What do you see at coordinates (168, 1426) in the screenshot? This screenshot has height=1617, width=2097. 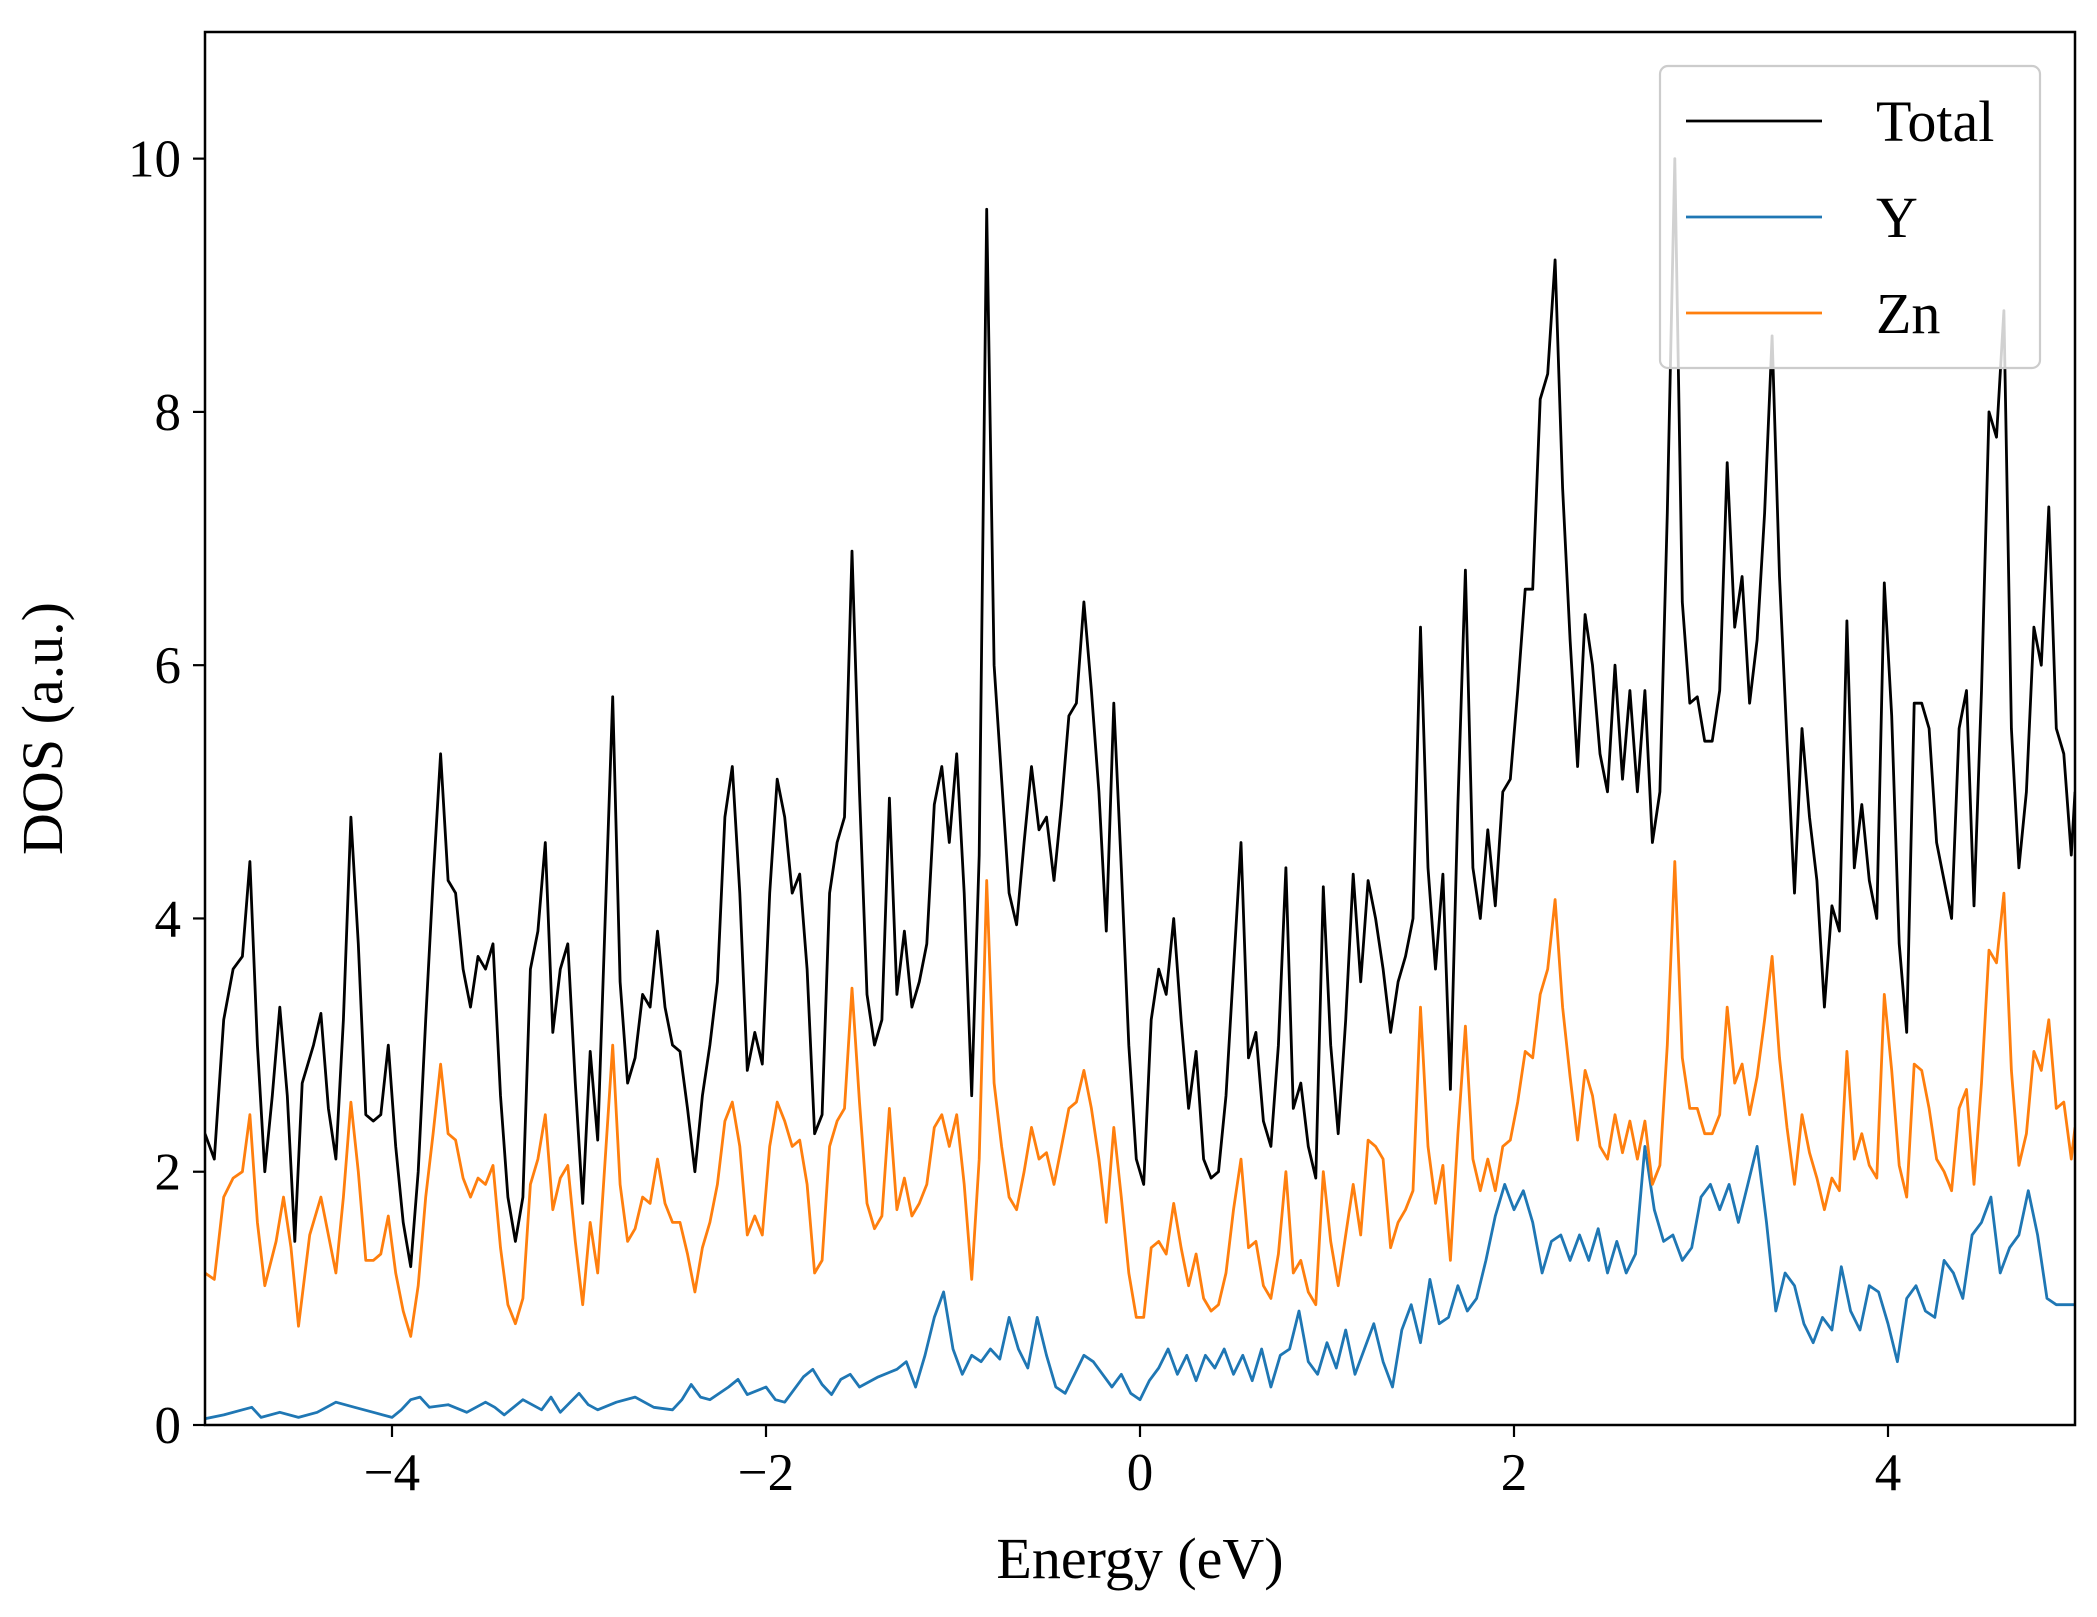 I see `y-tick-label: 0` at bounding box center [168, 1426].